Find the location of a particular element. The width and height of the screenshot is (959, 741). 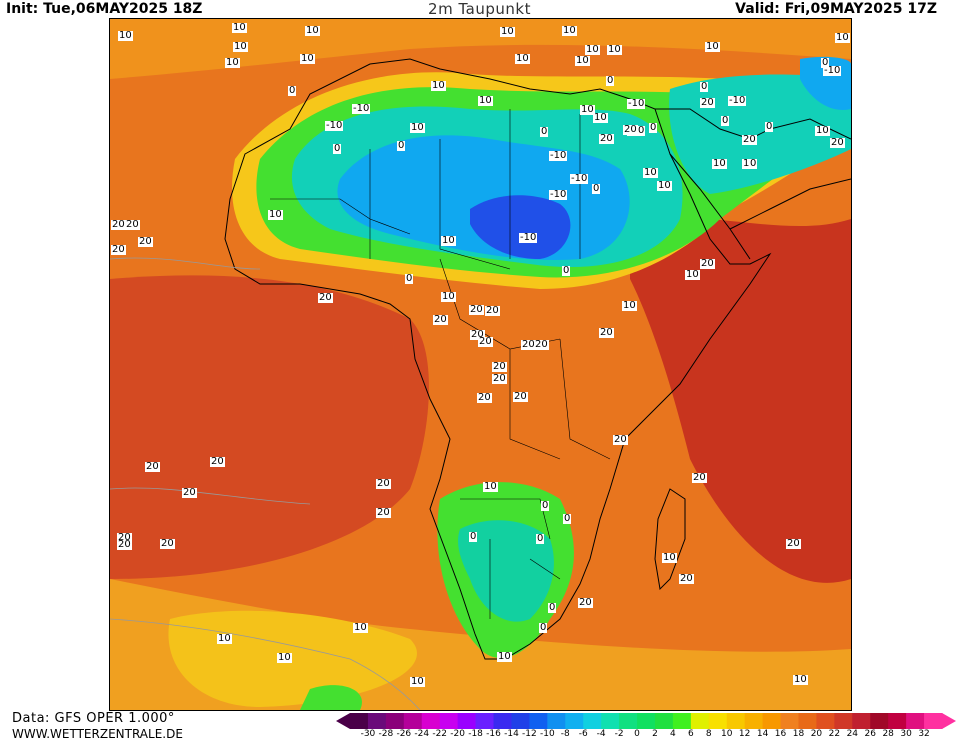

legend-tick-label: 26 is located at coordinates (870, 734).